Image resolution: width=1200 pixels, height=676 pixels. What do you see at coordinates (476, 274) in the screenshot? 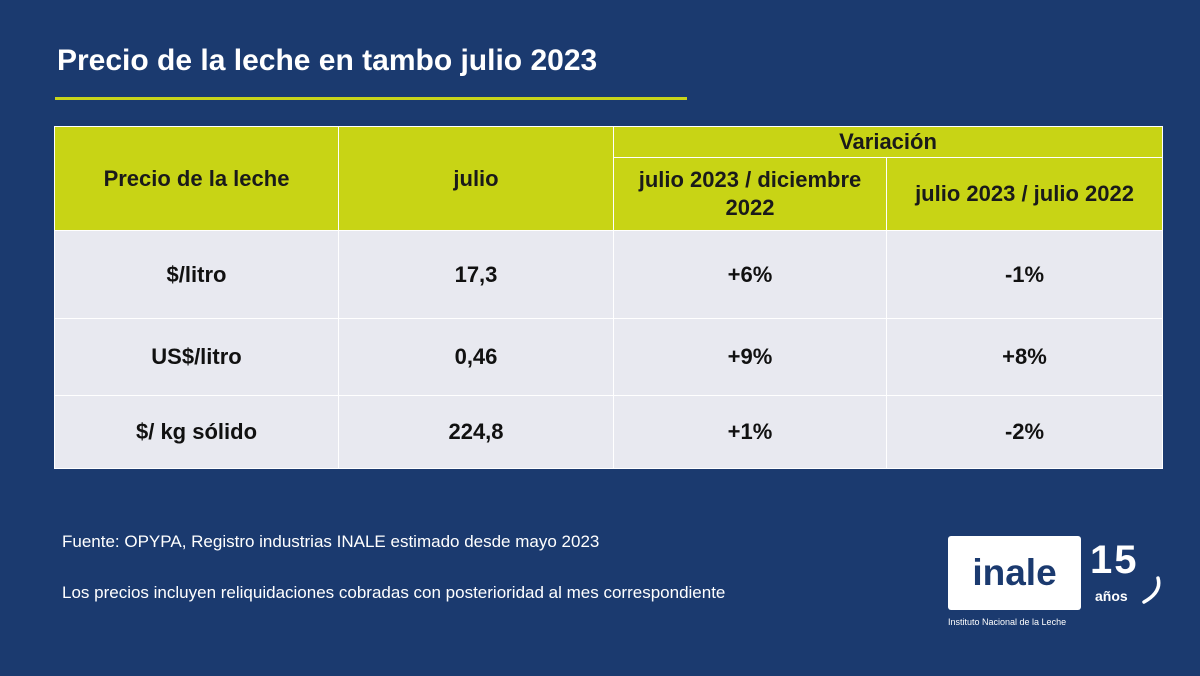
I see `row-value: 17,3` at bounding box center [476, 274].